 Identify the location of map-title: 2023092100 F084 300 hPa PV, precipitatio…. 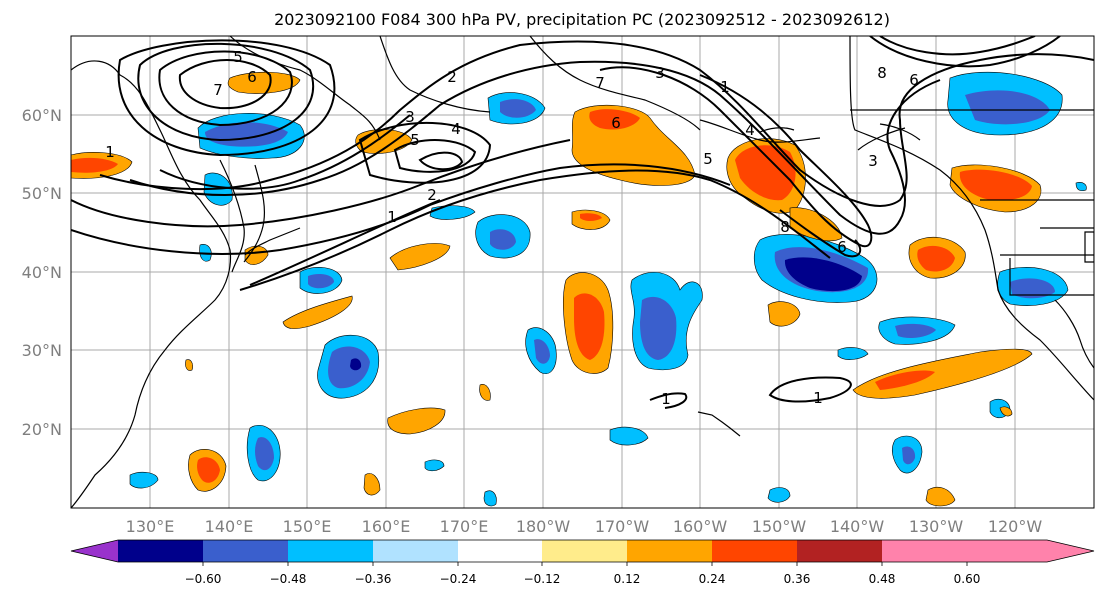
(582, 19).